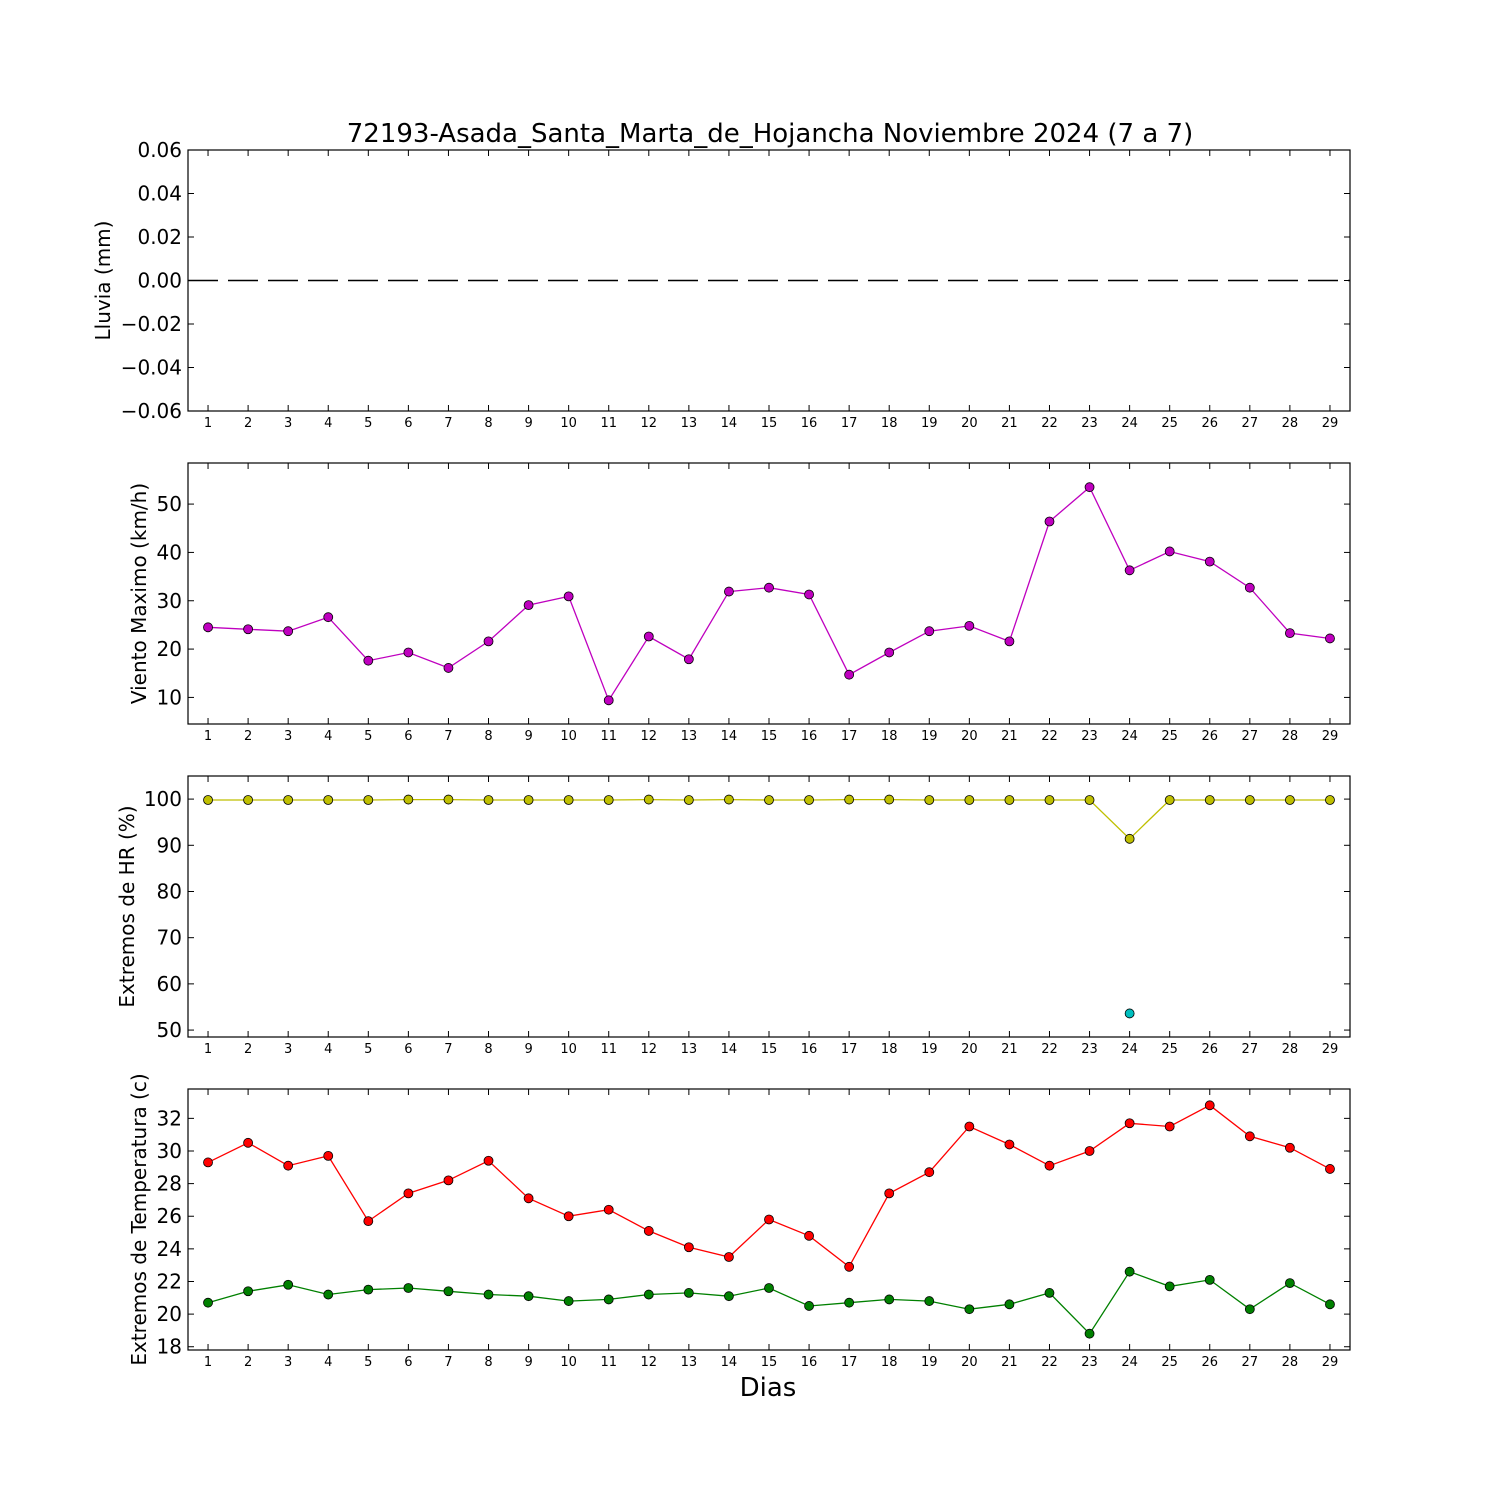 This screenshot has width=1500, height=1500. I want to click on y-tick-label: 100, so click(163, 799).